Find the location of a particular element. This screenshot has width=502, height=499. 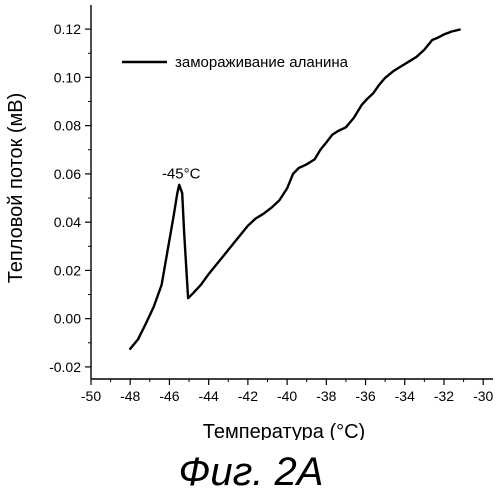

legend: замораживание аланина is located at coordinates (235, 62).